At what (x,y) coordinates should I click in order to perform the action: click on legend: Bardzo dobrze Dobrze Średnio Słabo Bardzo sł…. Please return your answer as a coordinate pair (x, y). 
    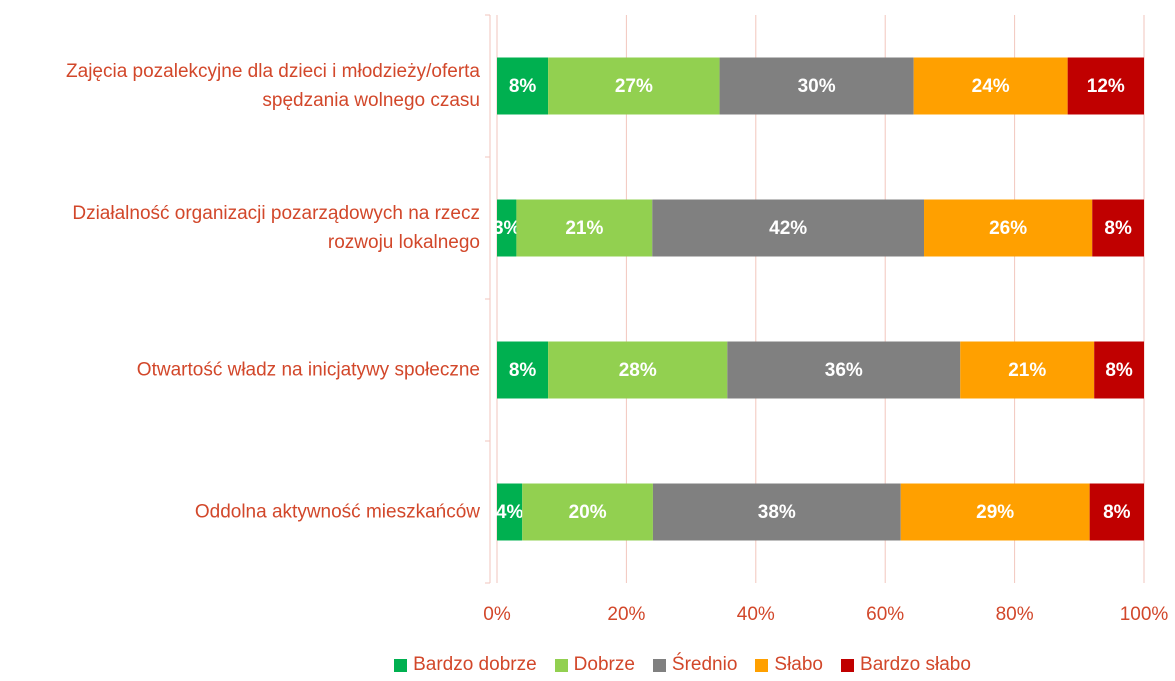
    Looking at the image, I should click on (587, 665).